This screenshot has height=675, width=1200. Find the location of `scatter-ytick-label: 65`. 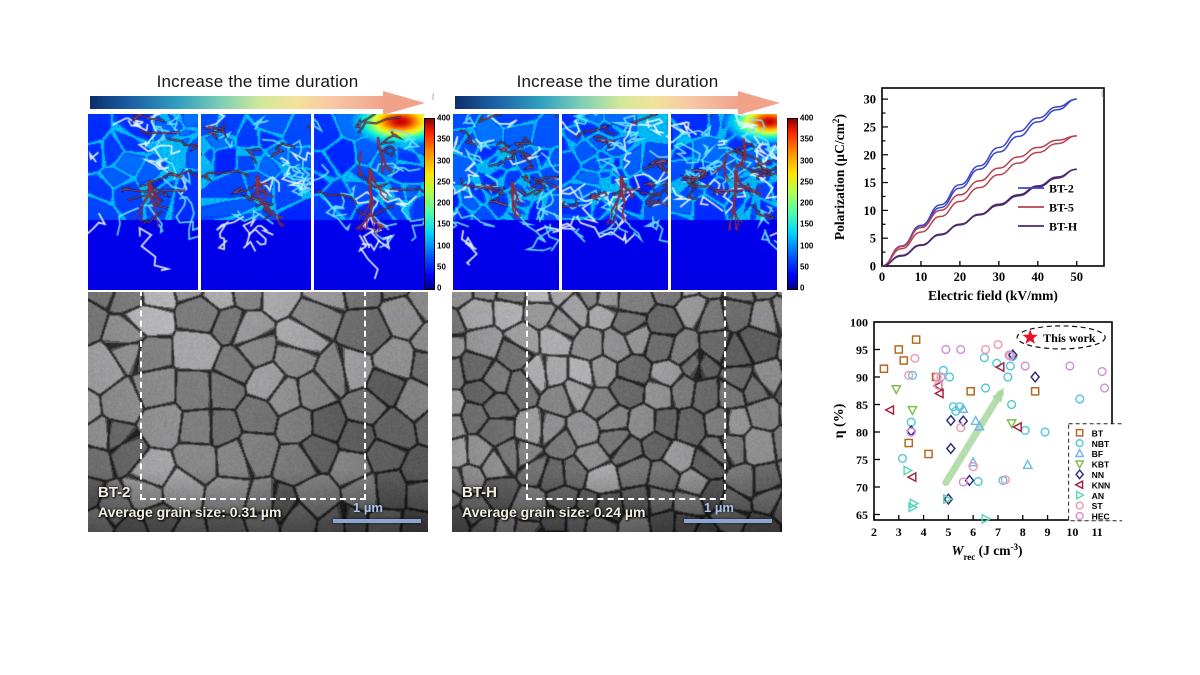

scatter-ytick-label: 65 is located at coordinates (862, 515).